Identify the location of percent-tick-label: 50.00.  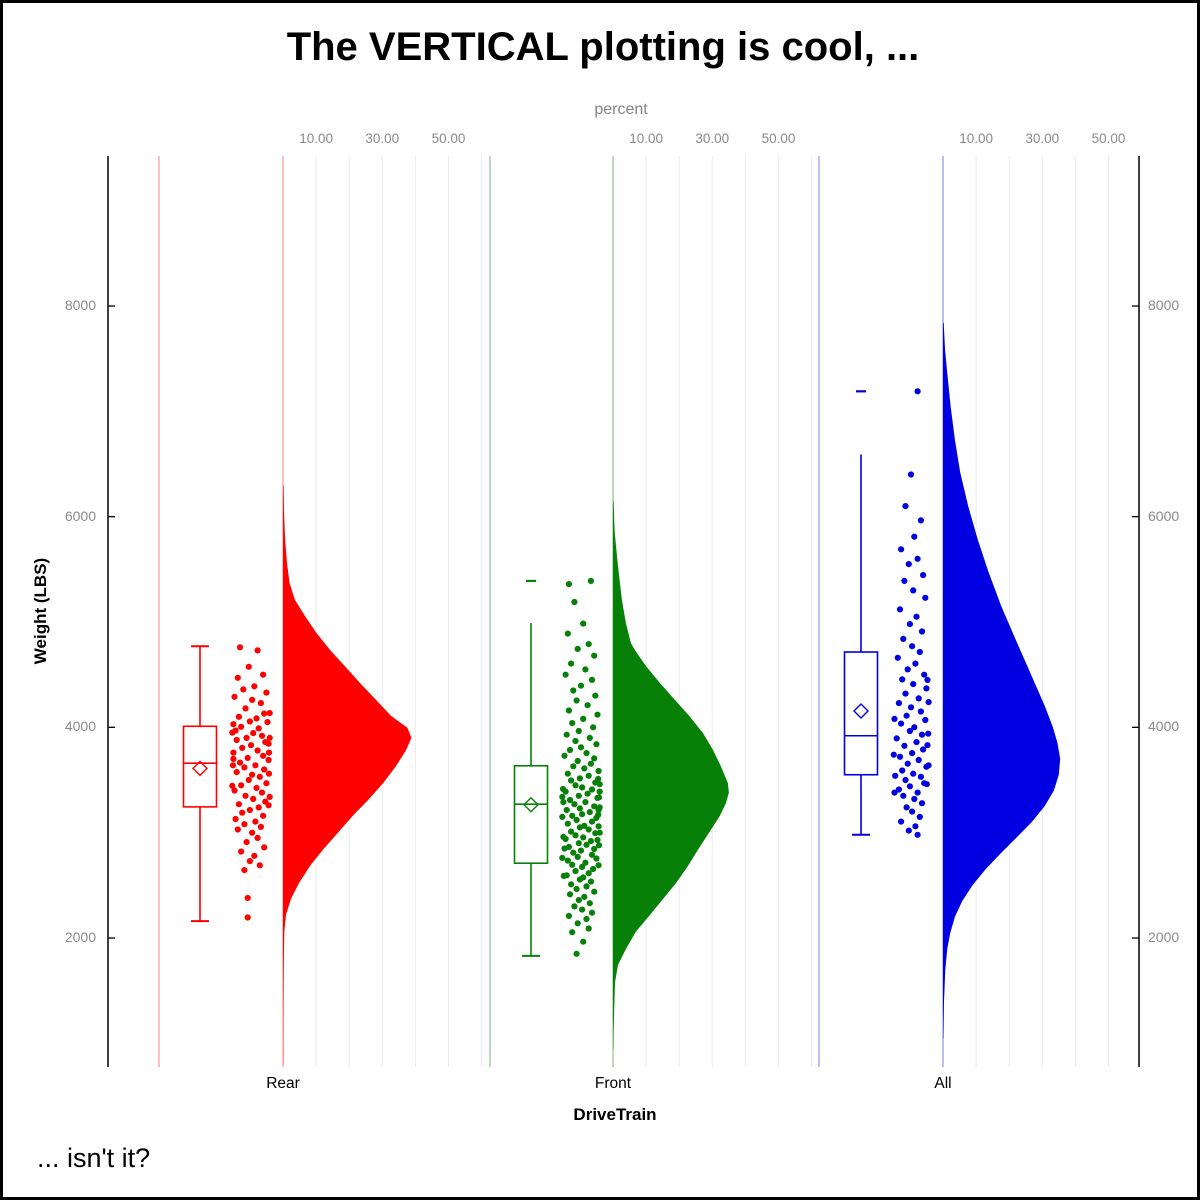
(778, 138).